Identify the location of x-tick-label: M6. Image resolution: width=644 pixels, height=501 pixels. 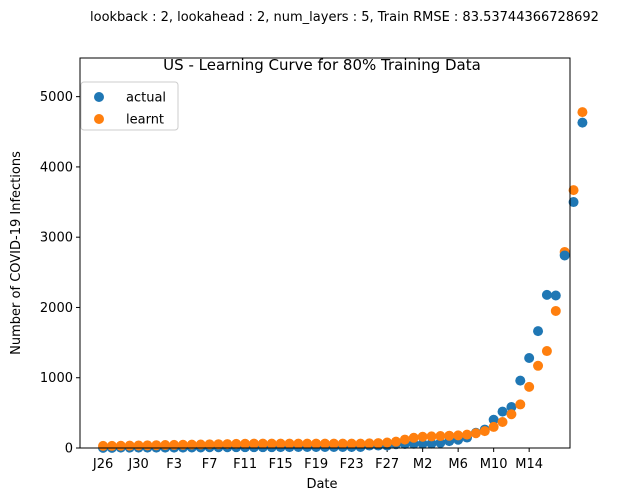
(458, 464).